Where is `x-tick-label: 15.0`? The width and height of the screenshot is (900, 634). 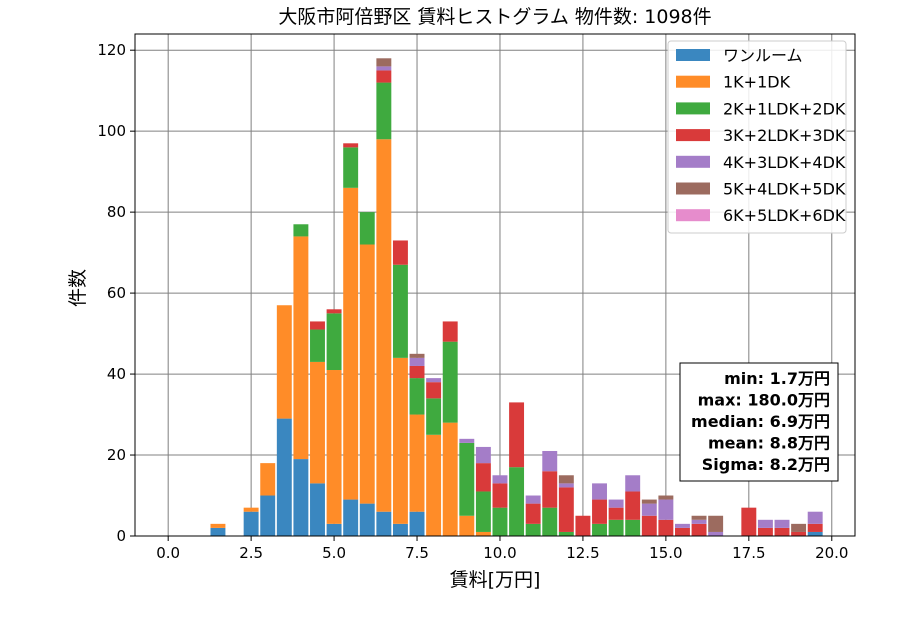 x-tick-label: 15.0 is located at coordinates (665, 553).